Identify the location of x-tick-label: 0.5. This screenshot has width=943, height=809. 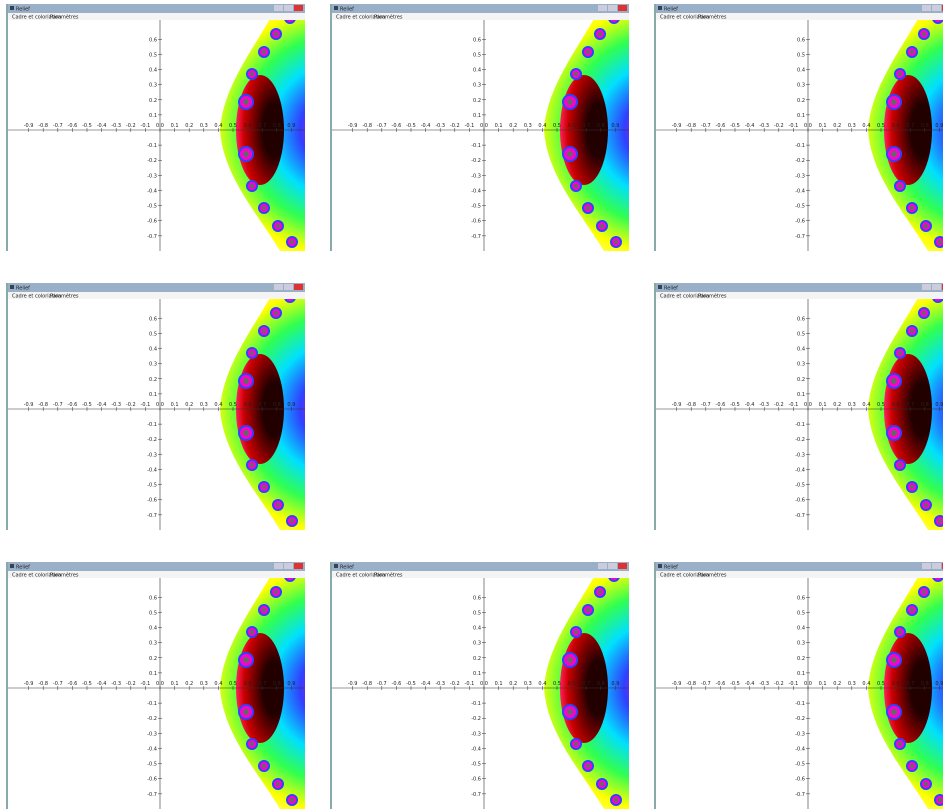
(881, 684).